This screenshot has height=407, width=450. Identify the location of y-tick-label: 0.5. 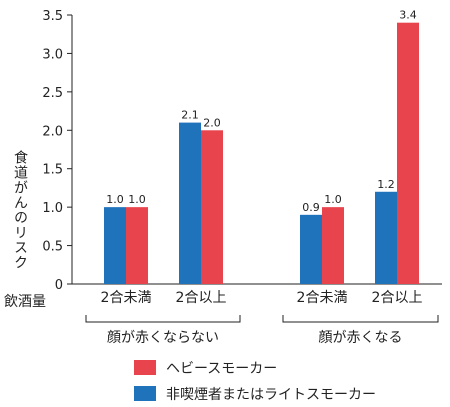
(52, 247).